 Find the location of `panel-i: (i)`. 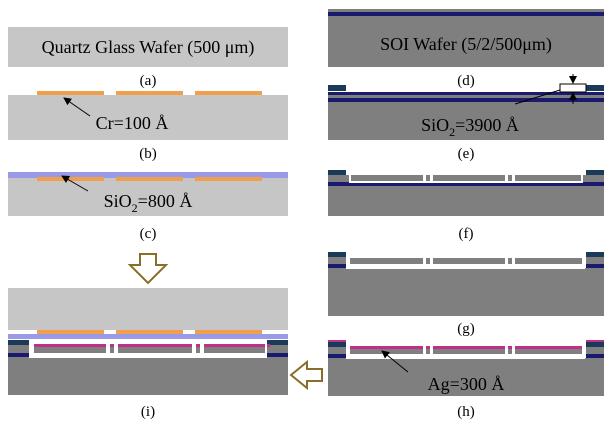

panel-i: (i) is located at coordinates (148, 354).